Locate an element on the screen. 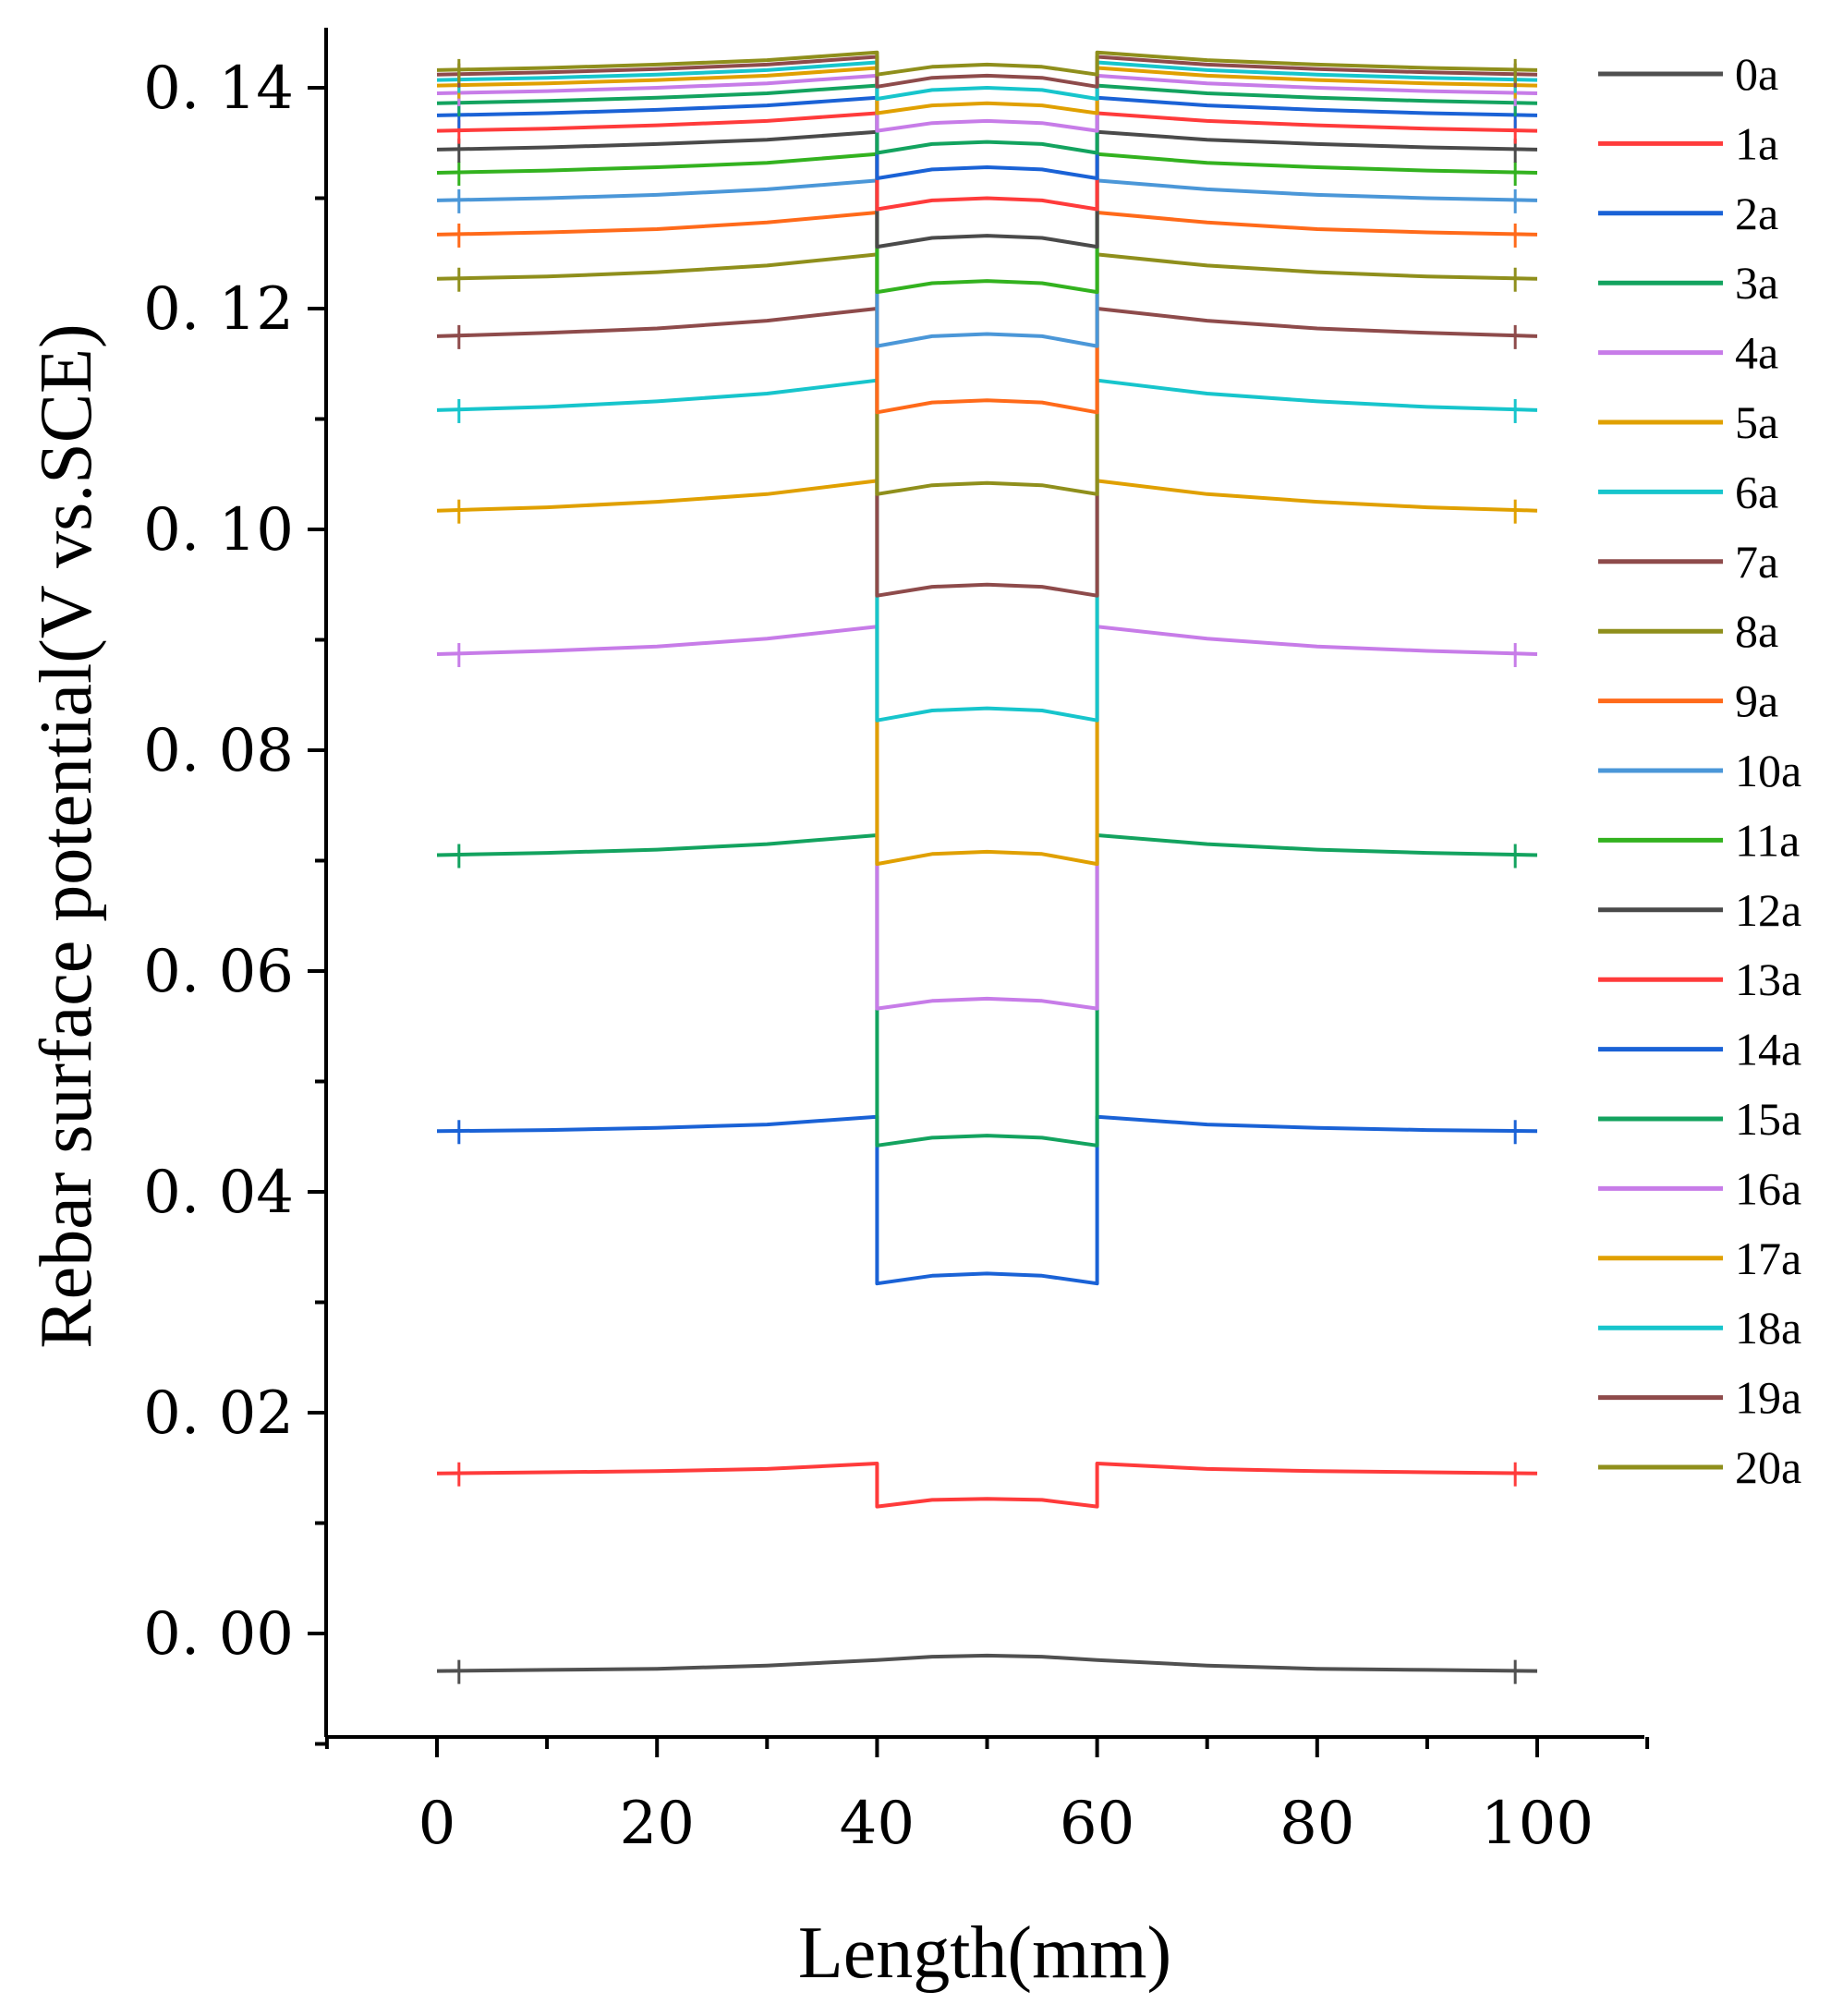 This screenshot has width=1843, height=2016. legend-item: 19a is located at coordinates (1699, 1398).